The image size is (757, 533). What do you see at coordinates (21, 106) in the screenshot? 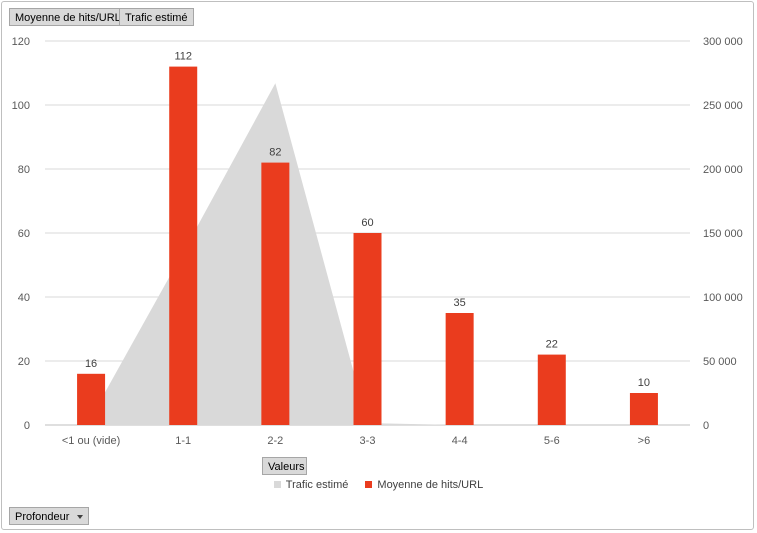
I see `left-axis-tick-label: 100` at bounding box center [21, 106].